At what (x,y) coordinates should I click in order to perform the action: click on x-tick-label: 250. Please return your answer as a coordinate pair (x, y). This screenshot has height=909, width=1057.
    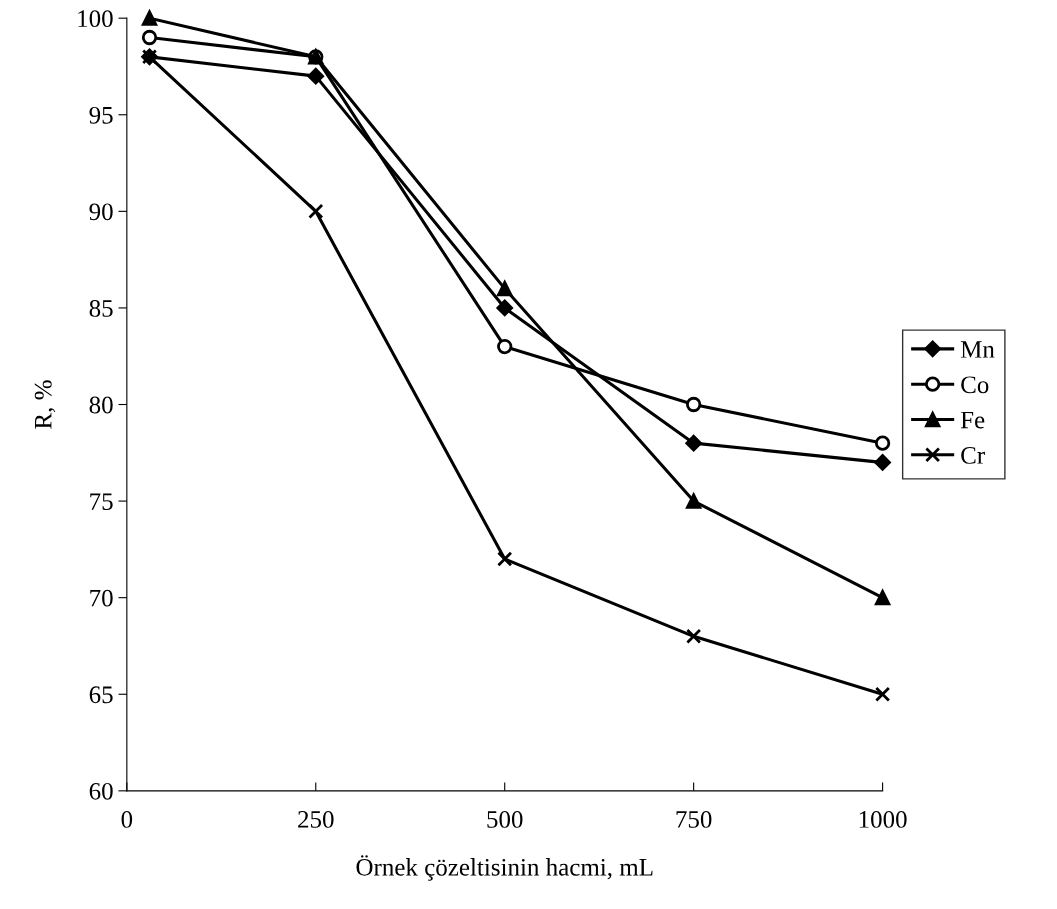
    Looking at the image, I should click on (316, 819).